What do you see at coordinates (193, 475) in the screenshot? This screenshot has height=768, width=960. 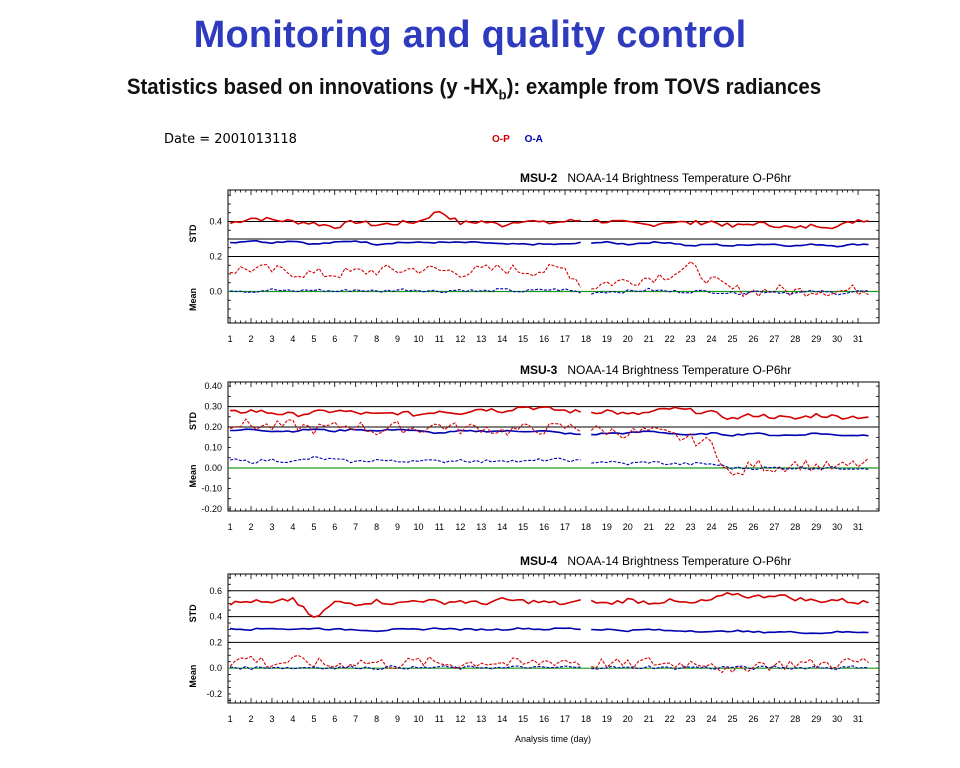 I see `mean-axis-label: Mean` at bounding box center [193, 475].